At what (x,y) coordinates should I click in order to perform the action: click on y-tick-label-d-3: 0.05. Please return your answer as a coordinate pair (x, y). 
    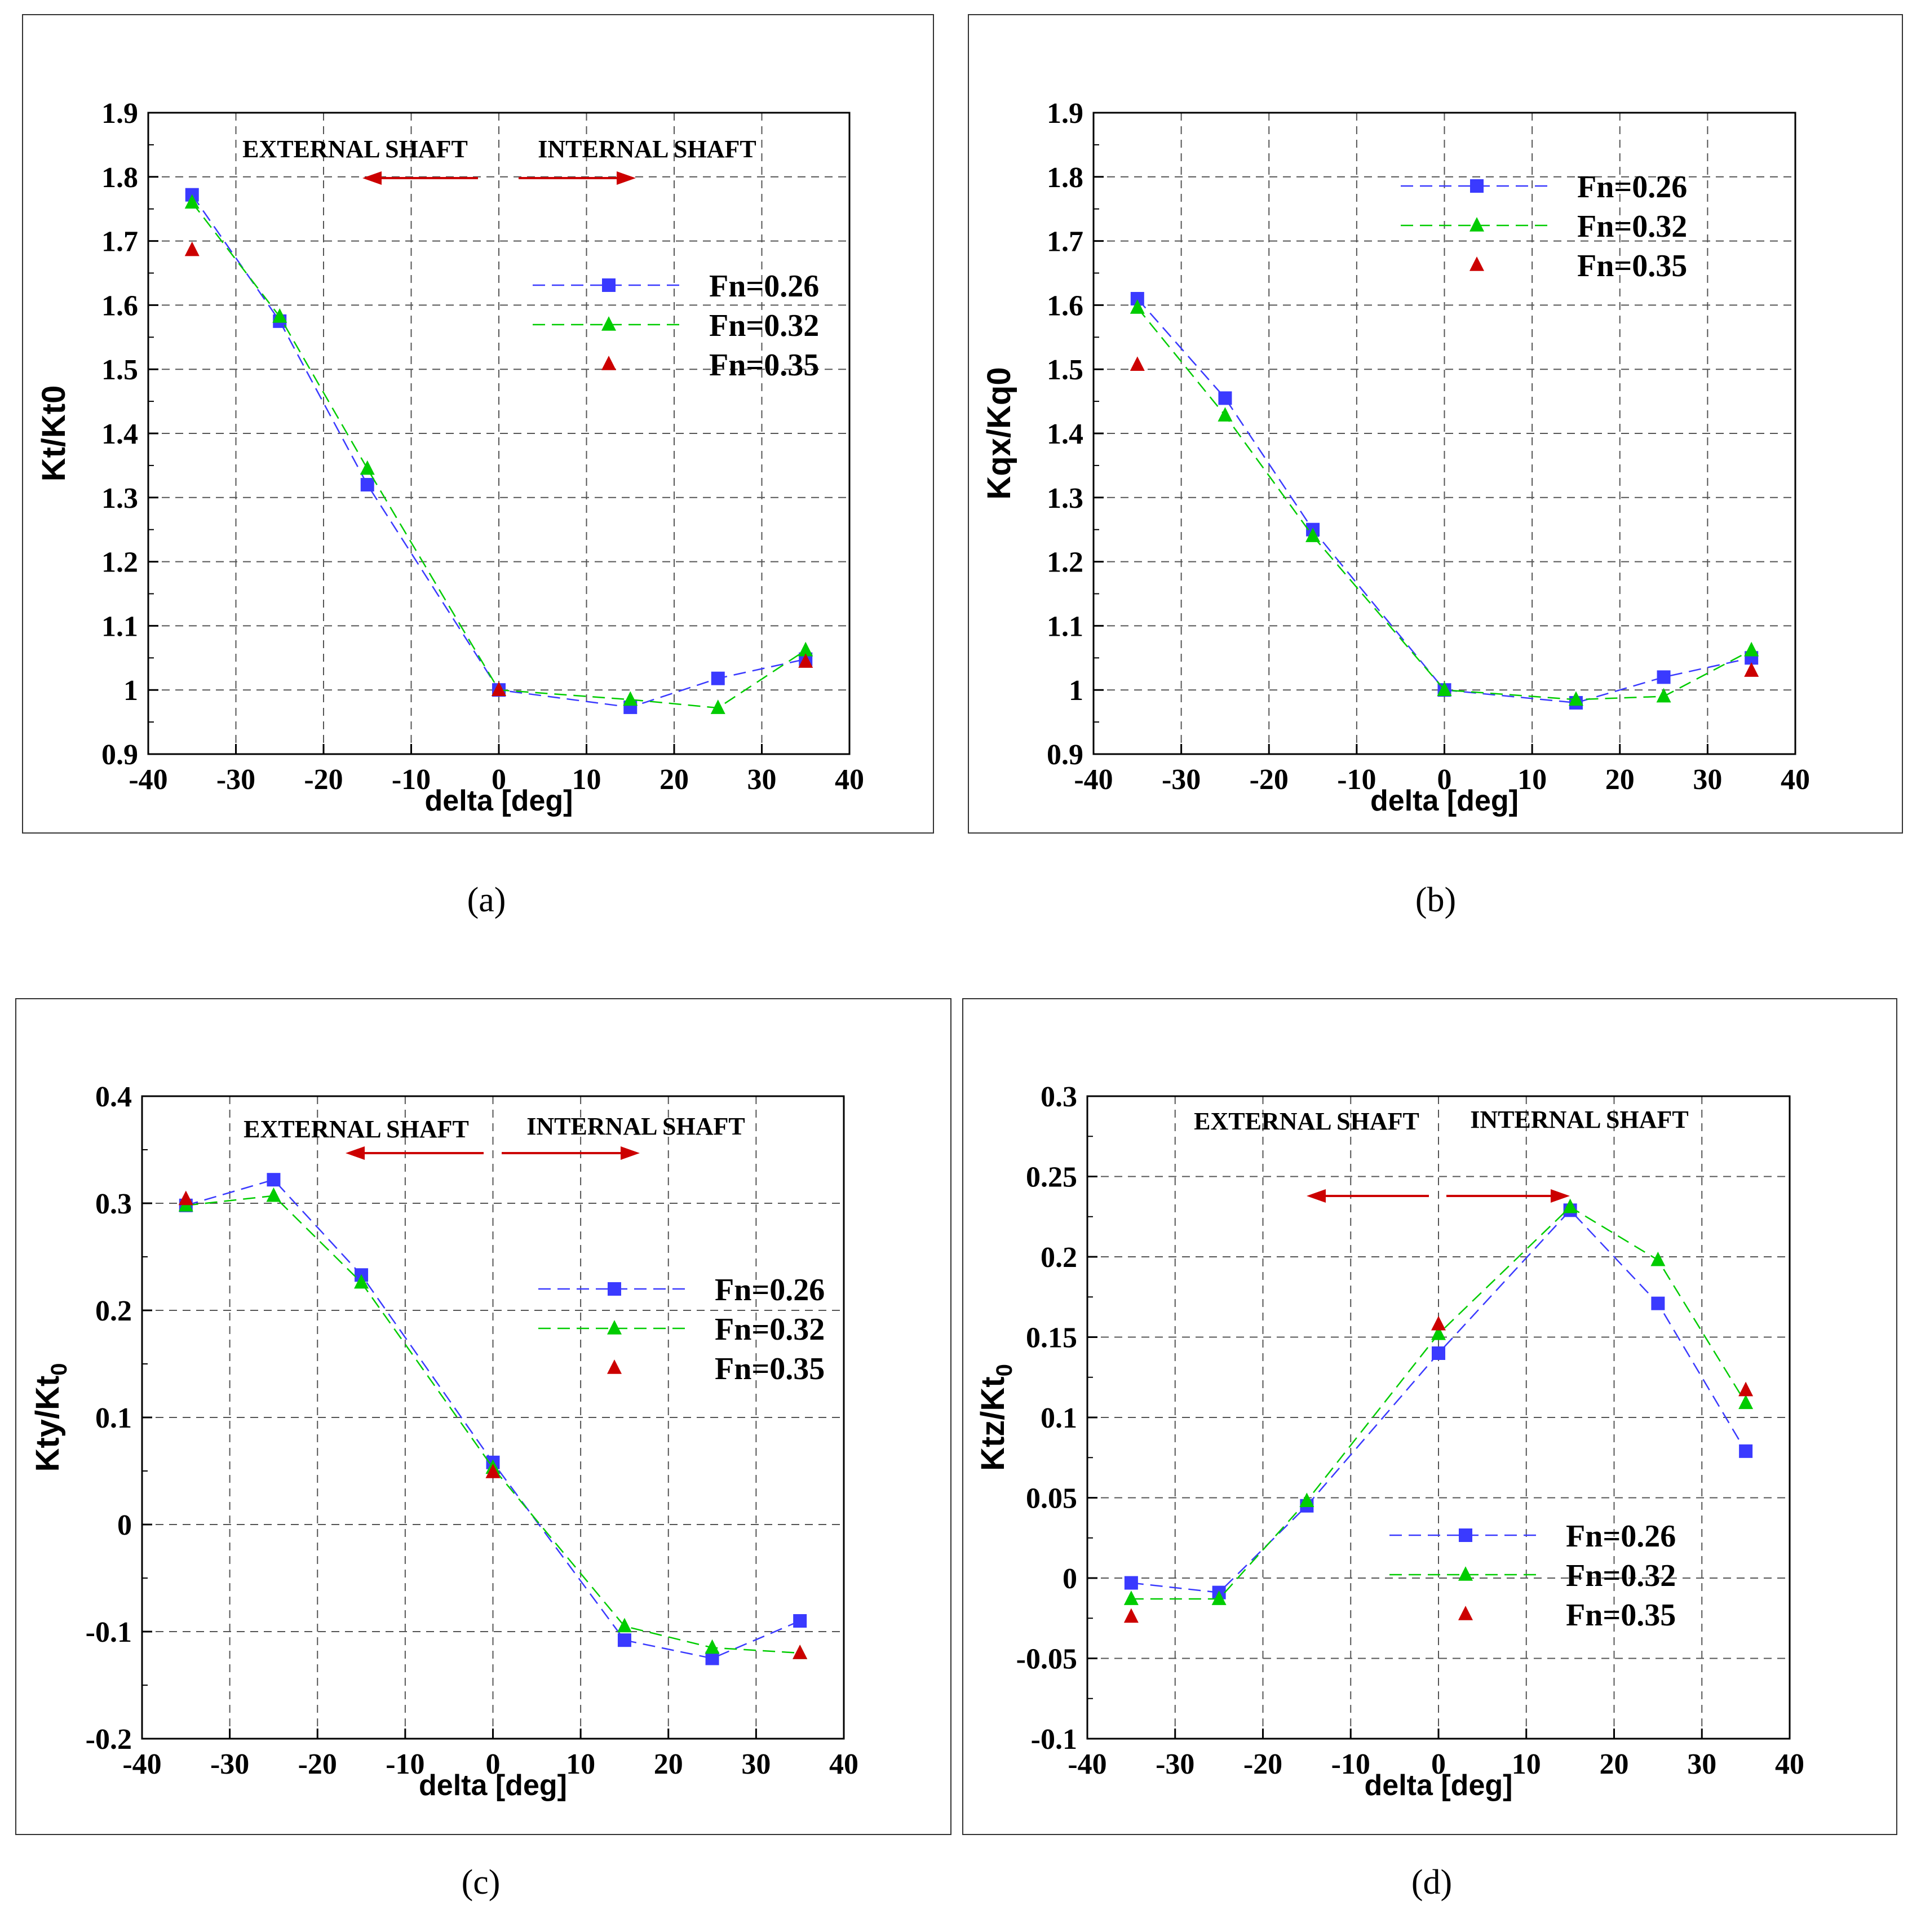
    Looking at the image, I should click on (1051, 1499).